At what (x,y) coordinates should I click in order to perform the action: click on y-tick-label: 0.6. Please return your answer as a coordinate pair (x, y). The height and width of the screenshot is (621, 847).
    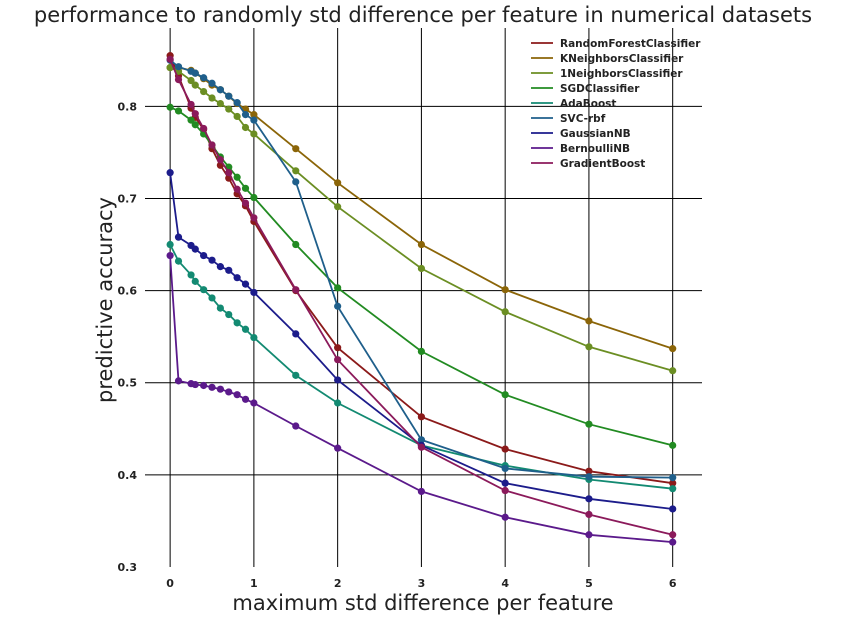
    Looking at the image, I should click on (128, 291).